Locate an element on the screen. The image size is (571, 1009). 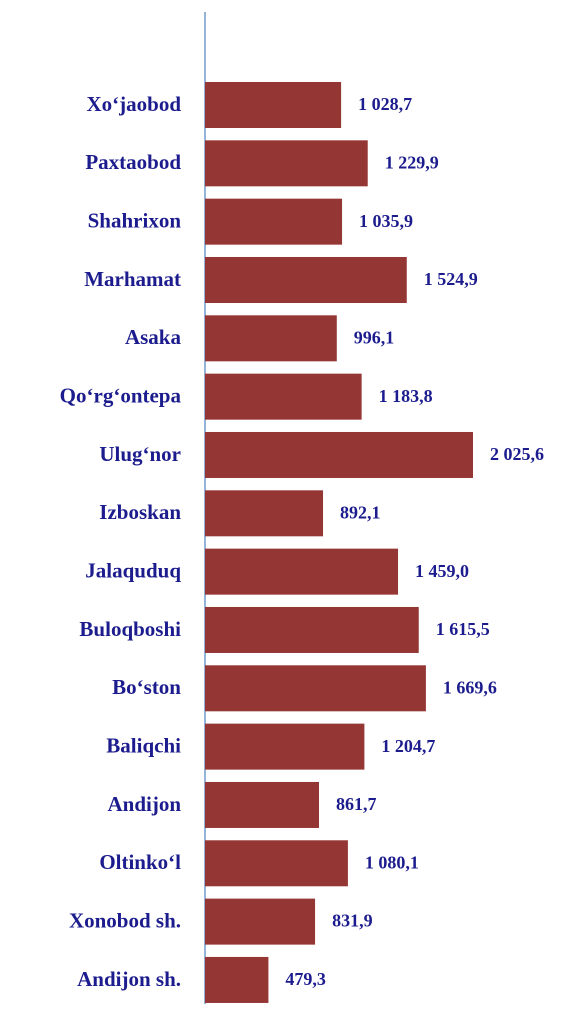
value-label: 1 035,9 is located at coordinates (386, 221).